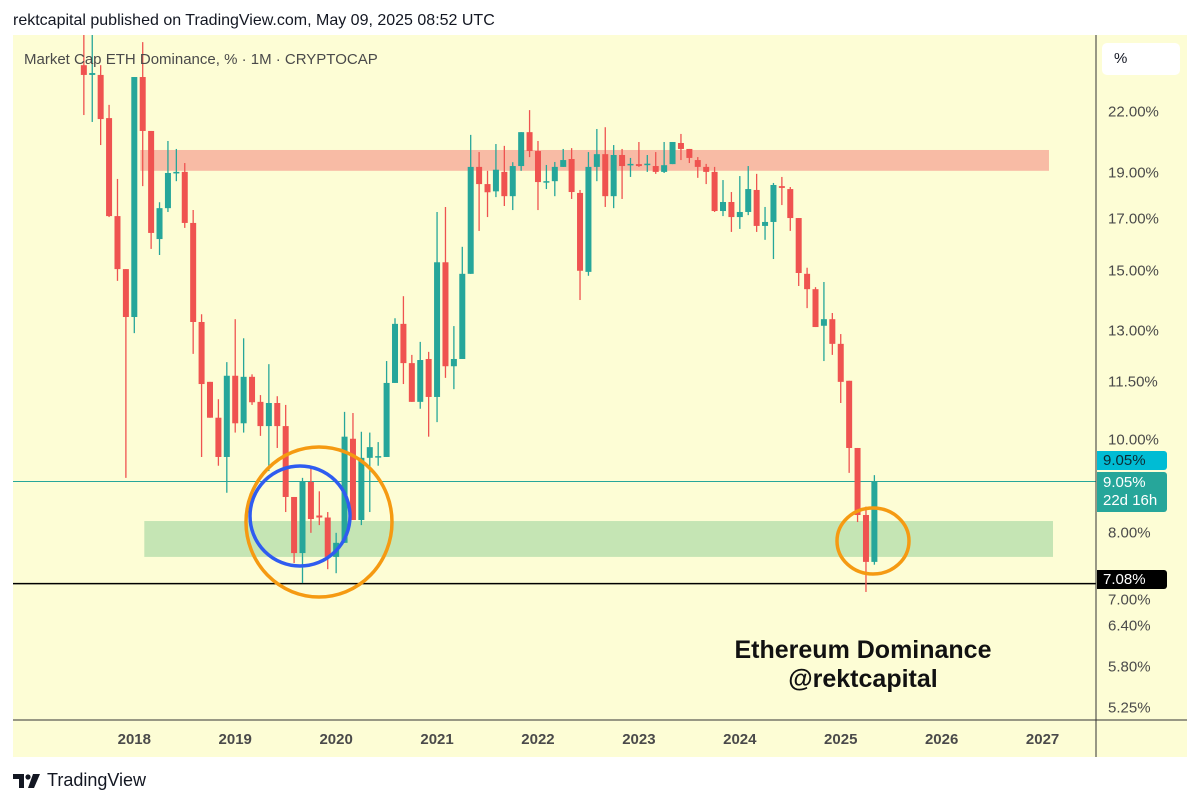 This screenshot has width=1200, height=804. What do you see at coordinates (1133, 382) in the screenshot?
I see `price-tick-label: 11.50%` at bounding box center [1133, 382].